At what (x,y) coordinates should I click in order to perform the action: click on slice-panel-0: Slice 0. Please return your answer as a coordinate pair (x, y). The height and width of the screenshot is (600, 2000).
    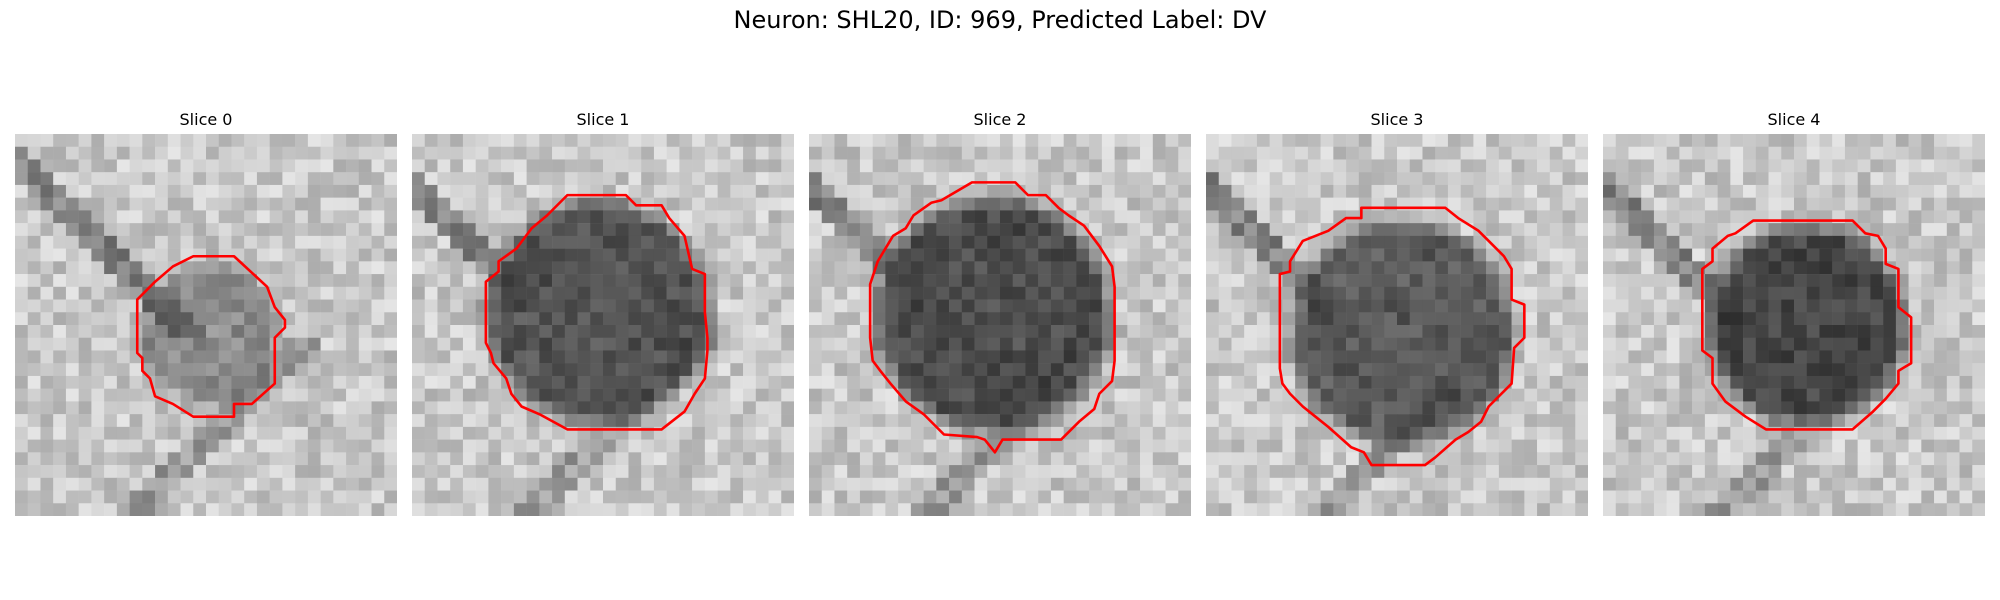
    Looking at the image, I should click on (206, 312).